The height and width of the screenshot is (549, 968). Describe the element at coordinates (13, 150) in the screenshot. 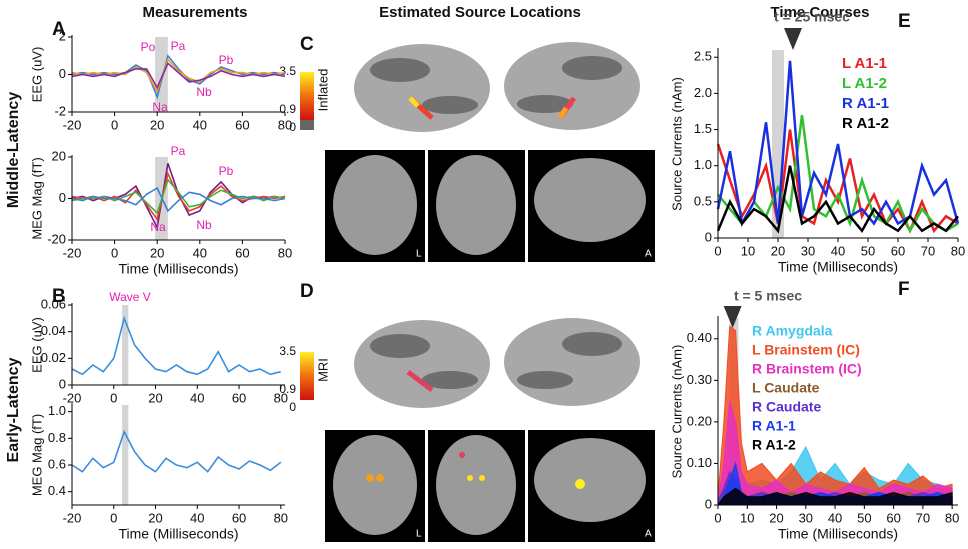

I see `row-label: Middle-Latency` at that location.